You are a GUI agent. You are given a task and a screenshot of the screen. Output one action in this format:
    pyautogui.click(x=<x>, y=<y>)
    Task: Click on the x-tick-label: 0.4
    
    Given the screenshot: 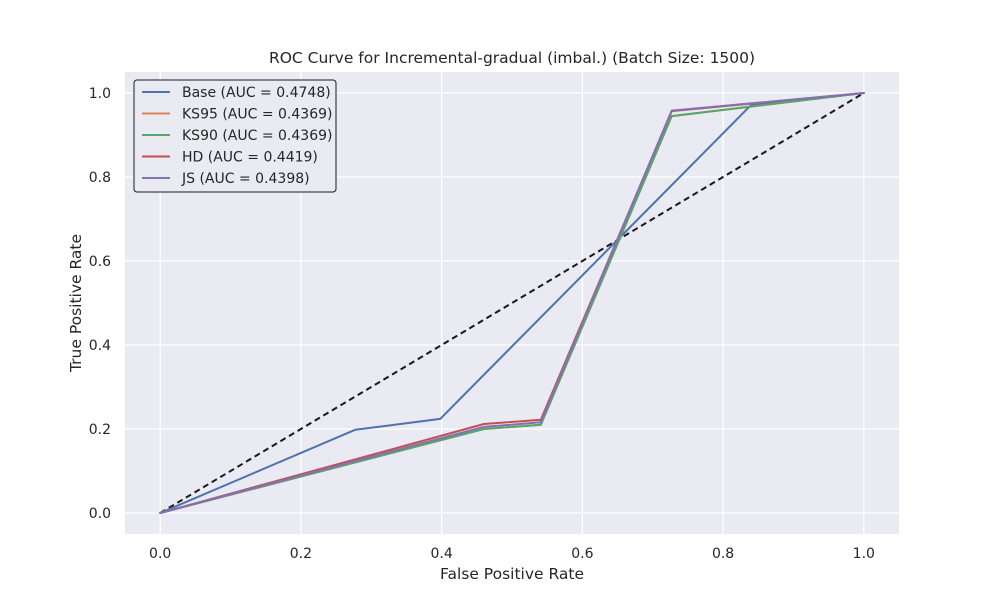 What is the action you would take?
    pyautogui.click(x=442, y=554)
    